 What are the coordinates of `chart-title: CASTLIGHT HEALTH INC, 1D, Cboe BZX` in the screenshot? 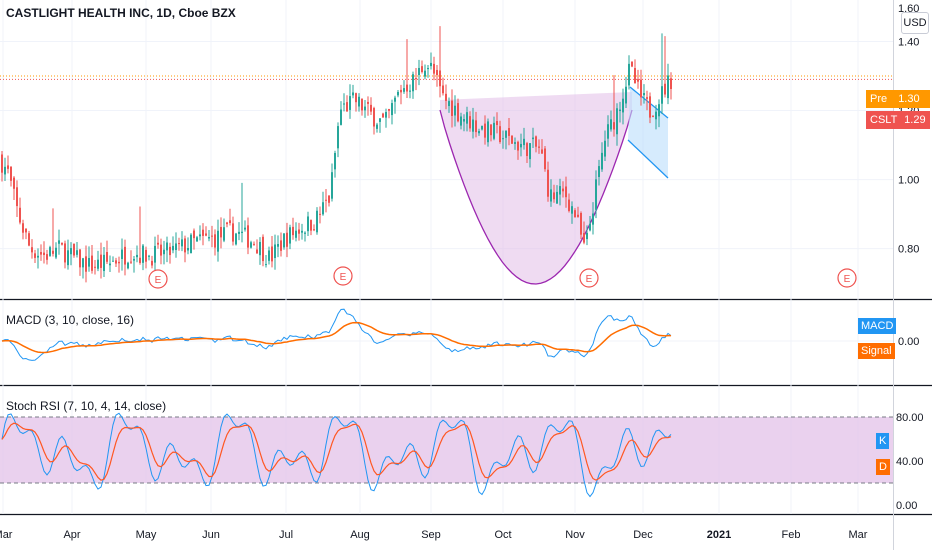 It's located at (121, 13).